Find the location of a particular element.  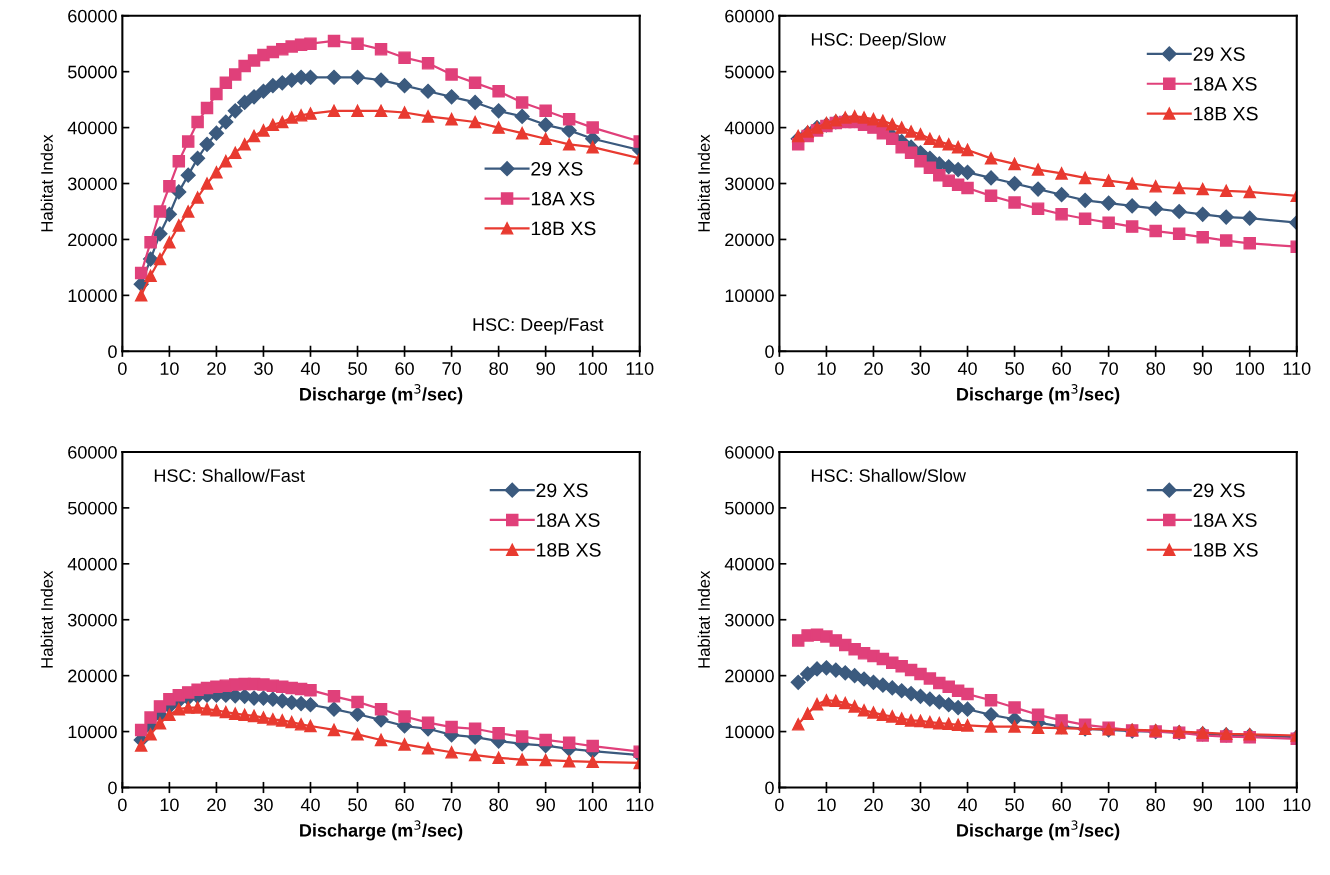

annotation: HSC: Deep/Slow is located at coordinates (878, 41).